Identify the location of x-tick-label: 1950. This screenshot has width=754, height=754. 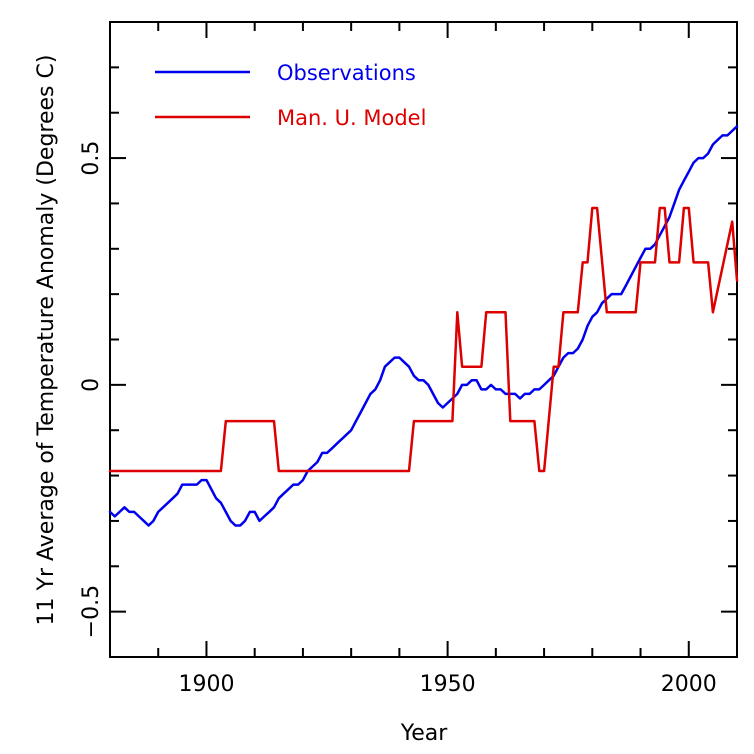
(448, 684).